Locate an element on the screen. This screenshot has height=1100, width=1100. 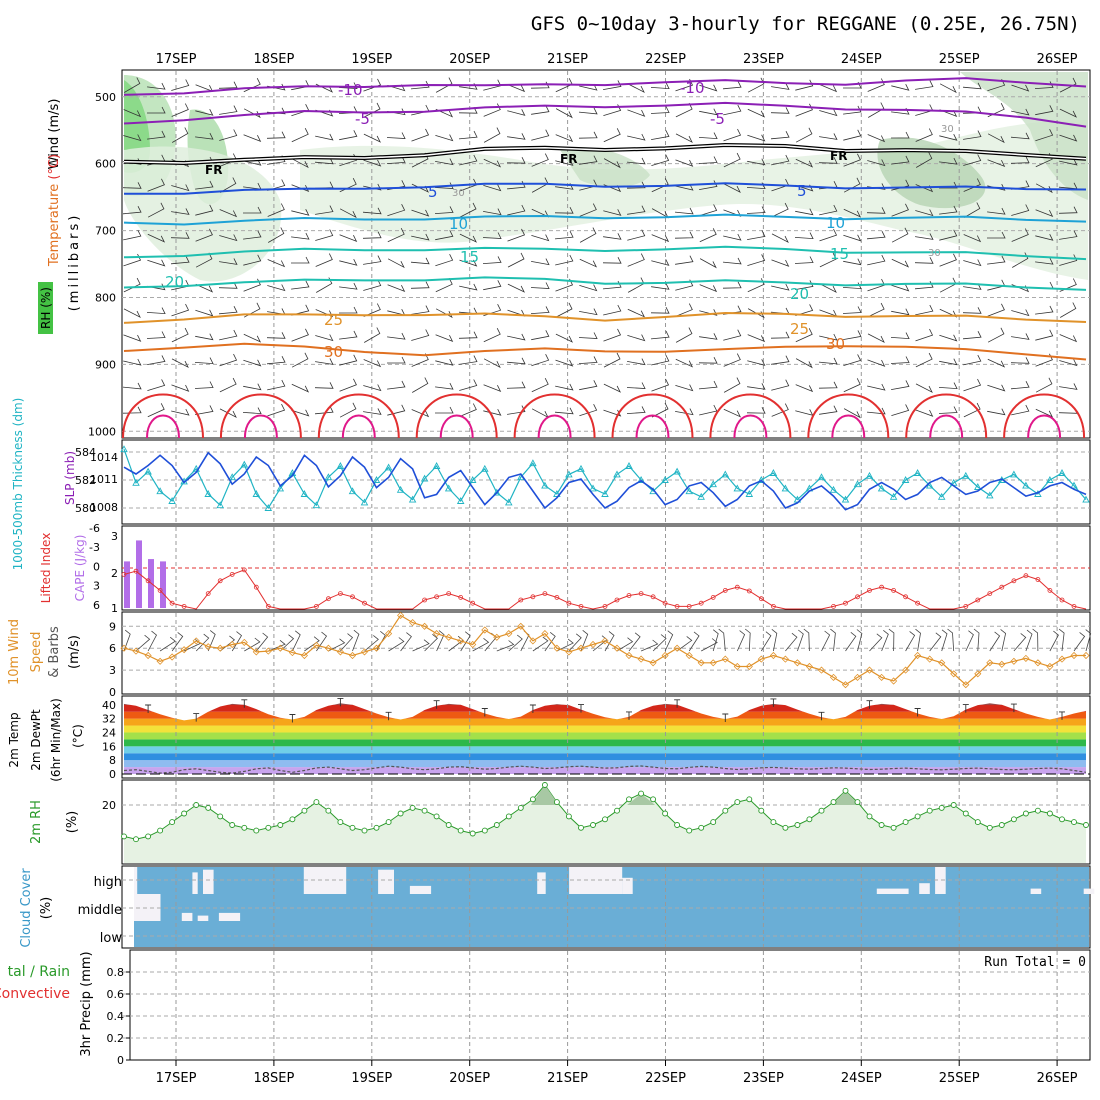
ylabel-convective: Convective is located at coordinates (35, 994).